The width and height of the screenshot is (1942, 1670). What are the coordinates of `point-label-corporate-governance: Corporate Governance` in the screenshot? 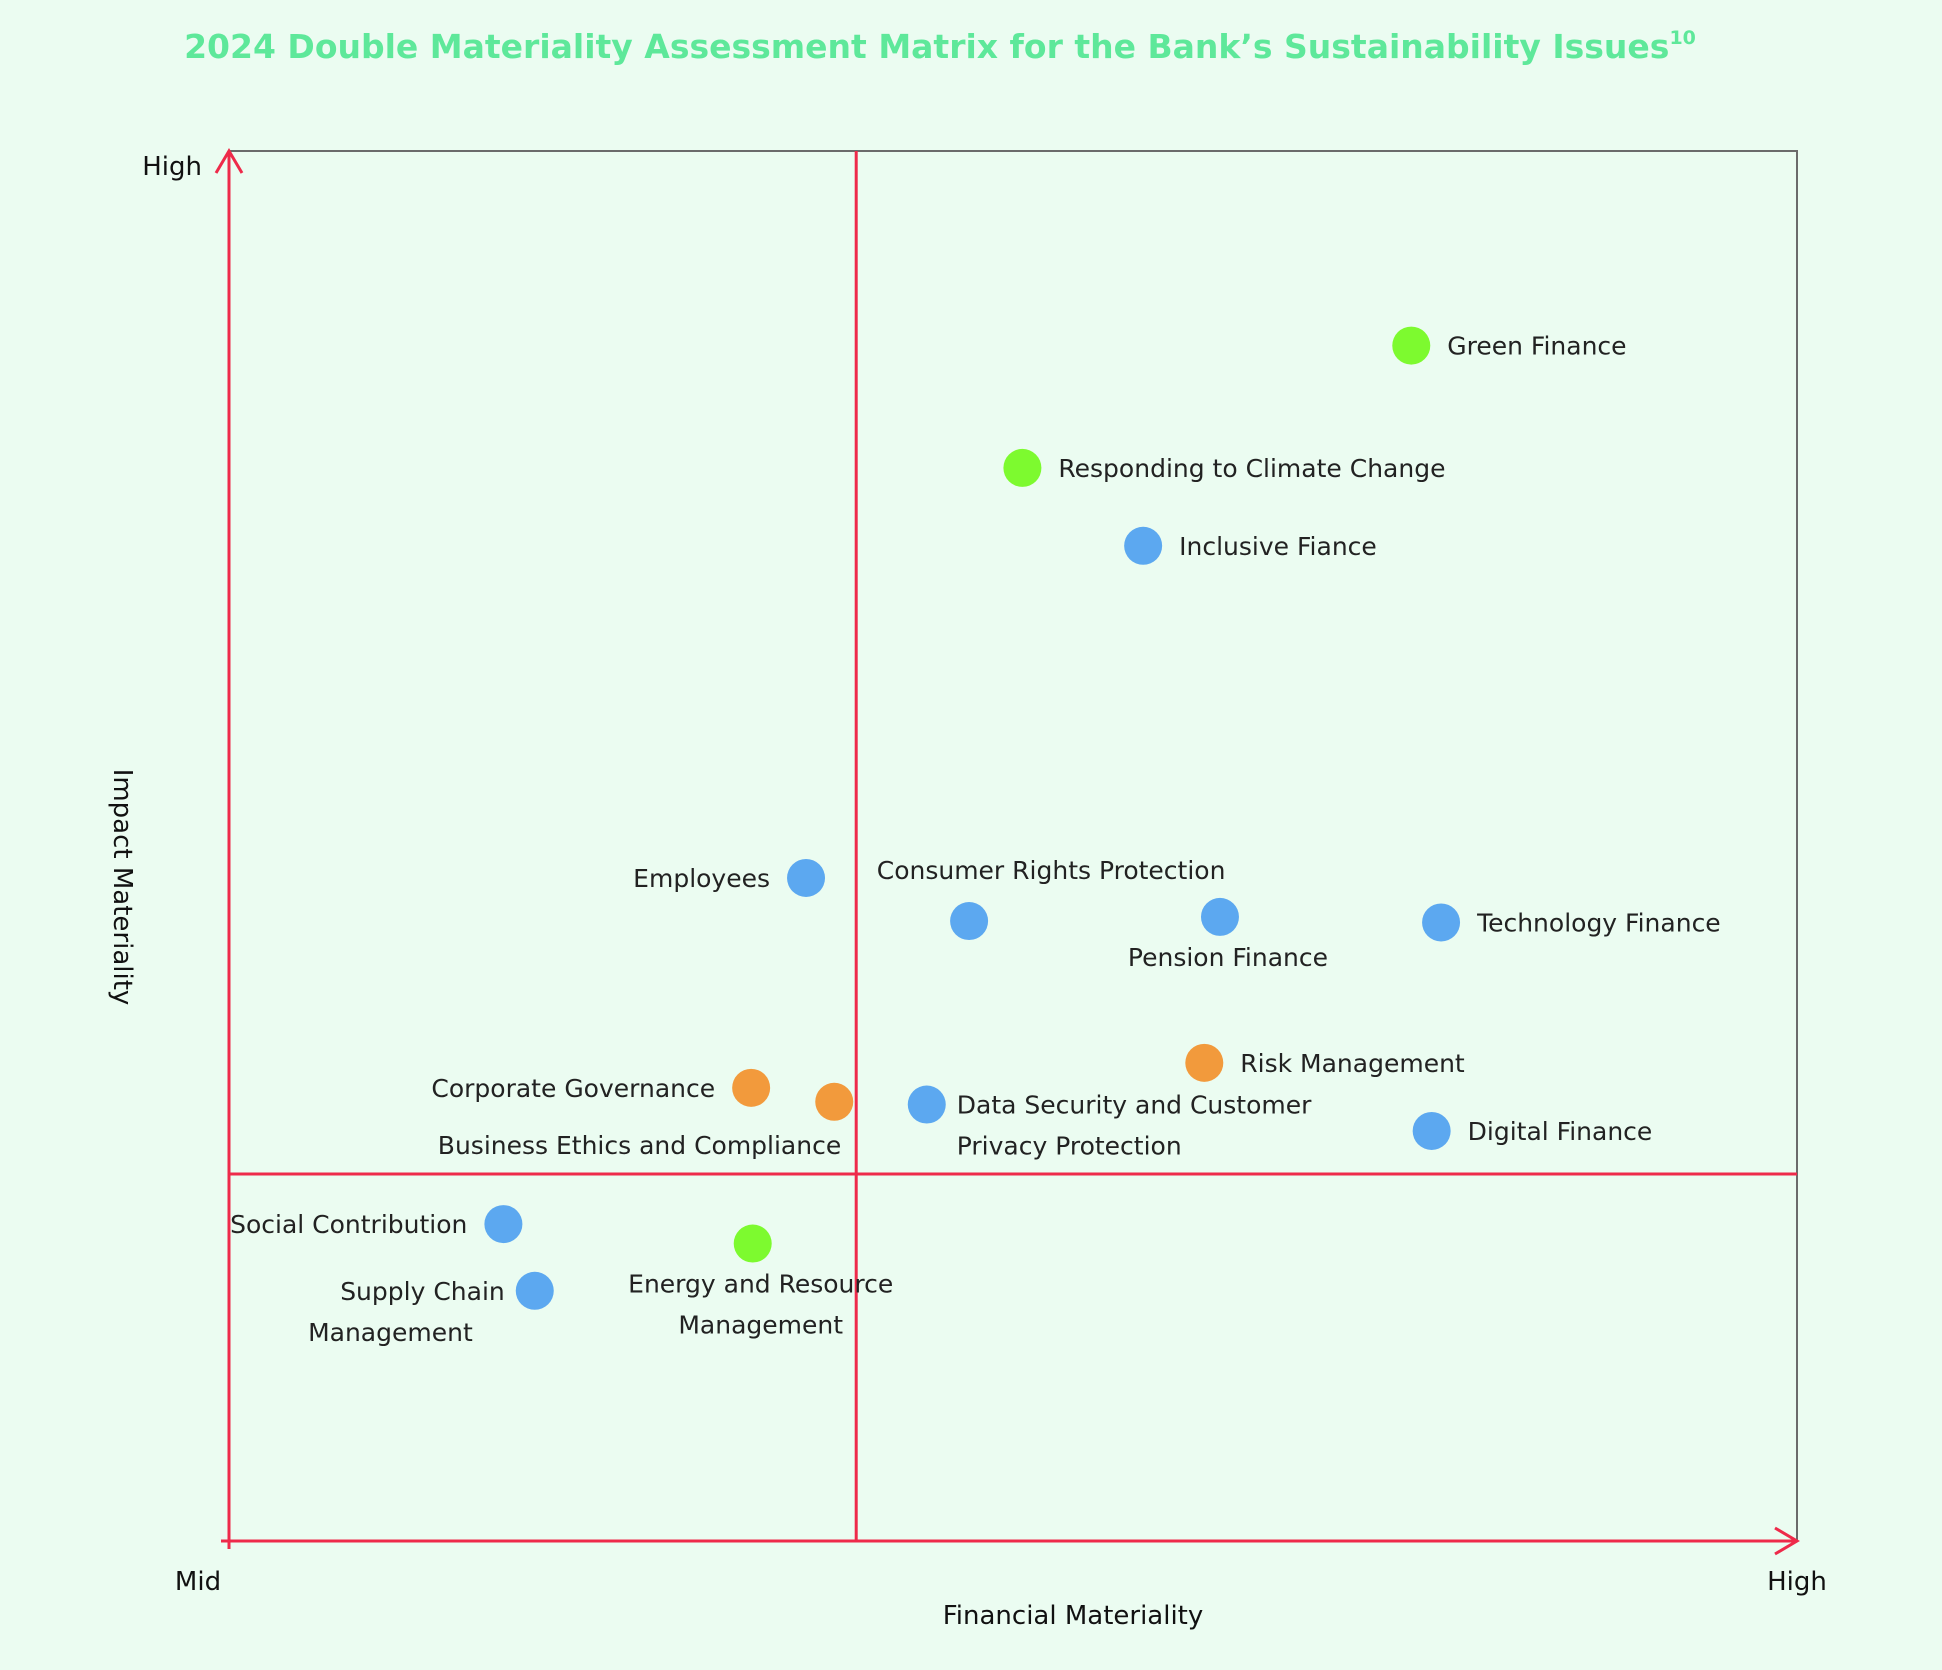 It's located at (573, 1088).